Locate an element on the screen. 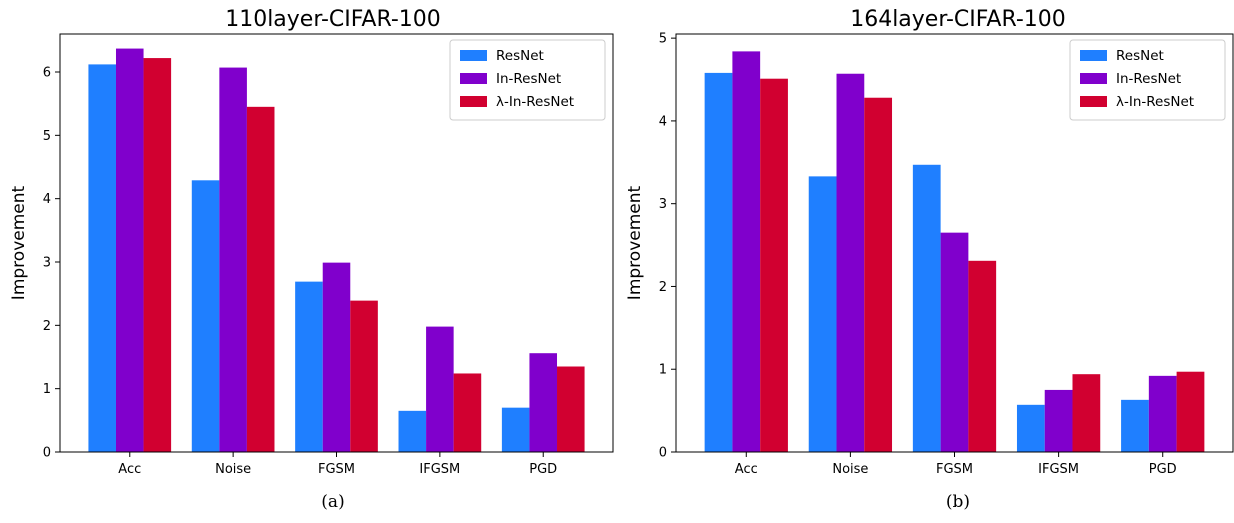 The image size is (1234, 523). y-tick-label: 6 is located at coordinates (47, 73).